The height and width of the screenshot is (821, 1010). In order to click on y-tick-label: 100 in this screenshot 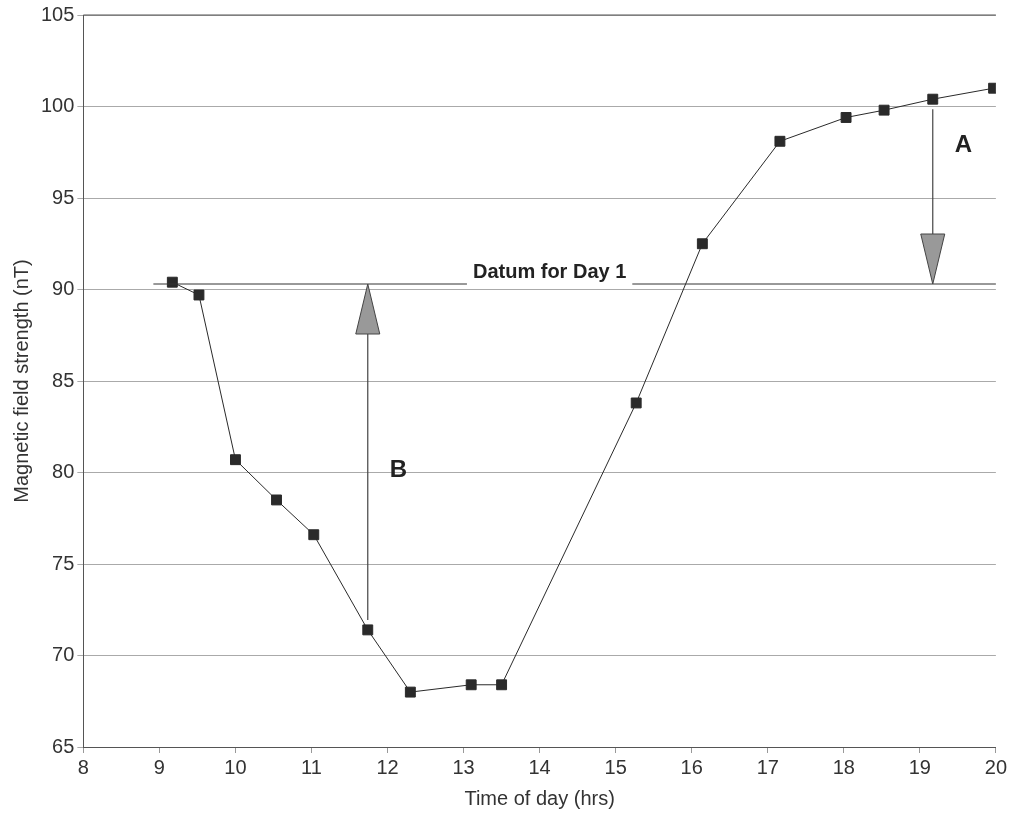, I will do `click(57, 105)`.